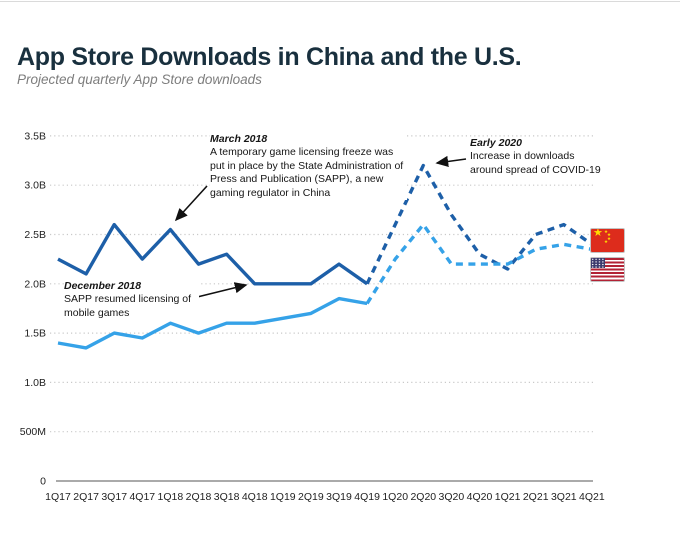 The image size is (680, 538). What do you see at coordinates (339, 497) in the screenshot?
I see `x-tick-label: 3Q19` at bounding box center [339, 497].